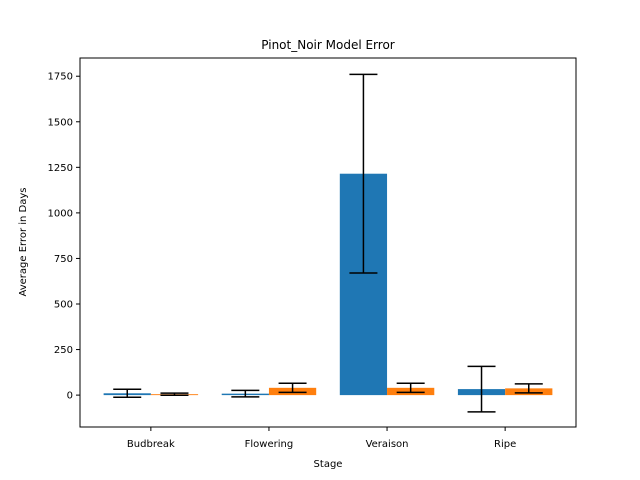 The image size is (640, 480). Describe the element at coordinates (321, 438) in the screenshot. I see `x-axis: Budbreak Flowering Veraison Ripe` at that location.